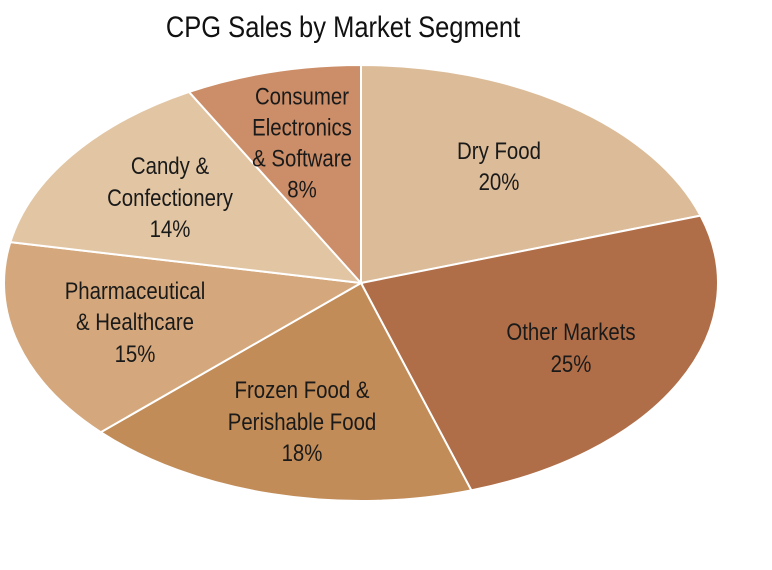 This screenshot has width=772, height=570. What do you see at coordinates (135, 307) in the screenshot?
I see `category-label: Pharmaceutical & Healthcare` at bounding box center [135, 307].